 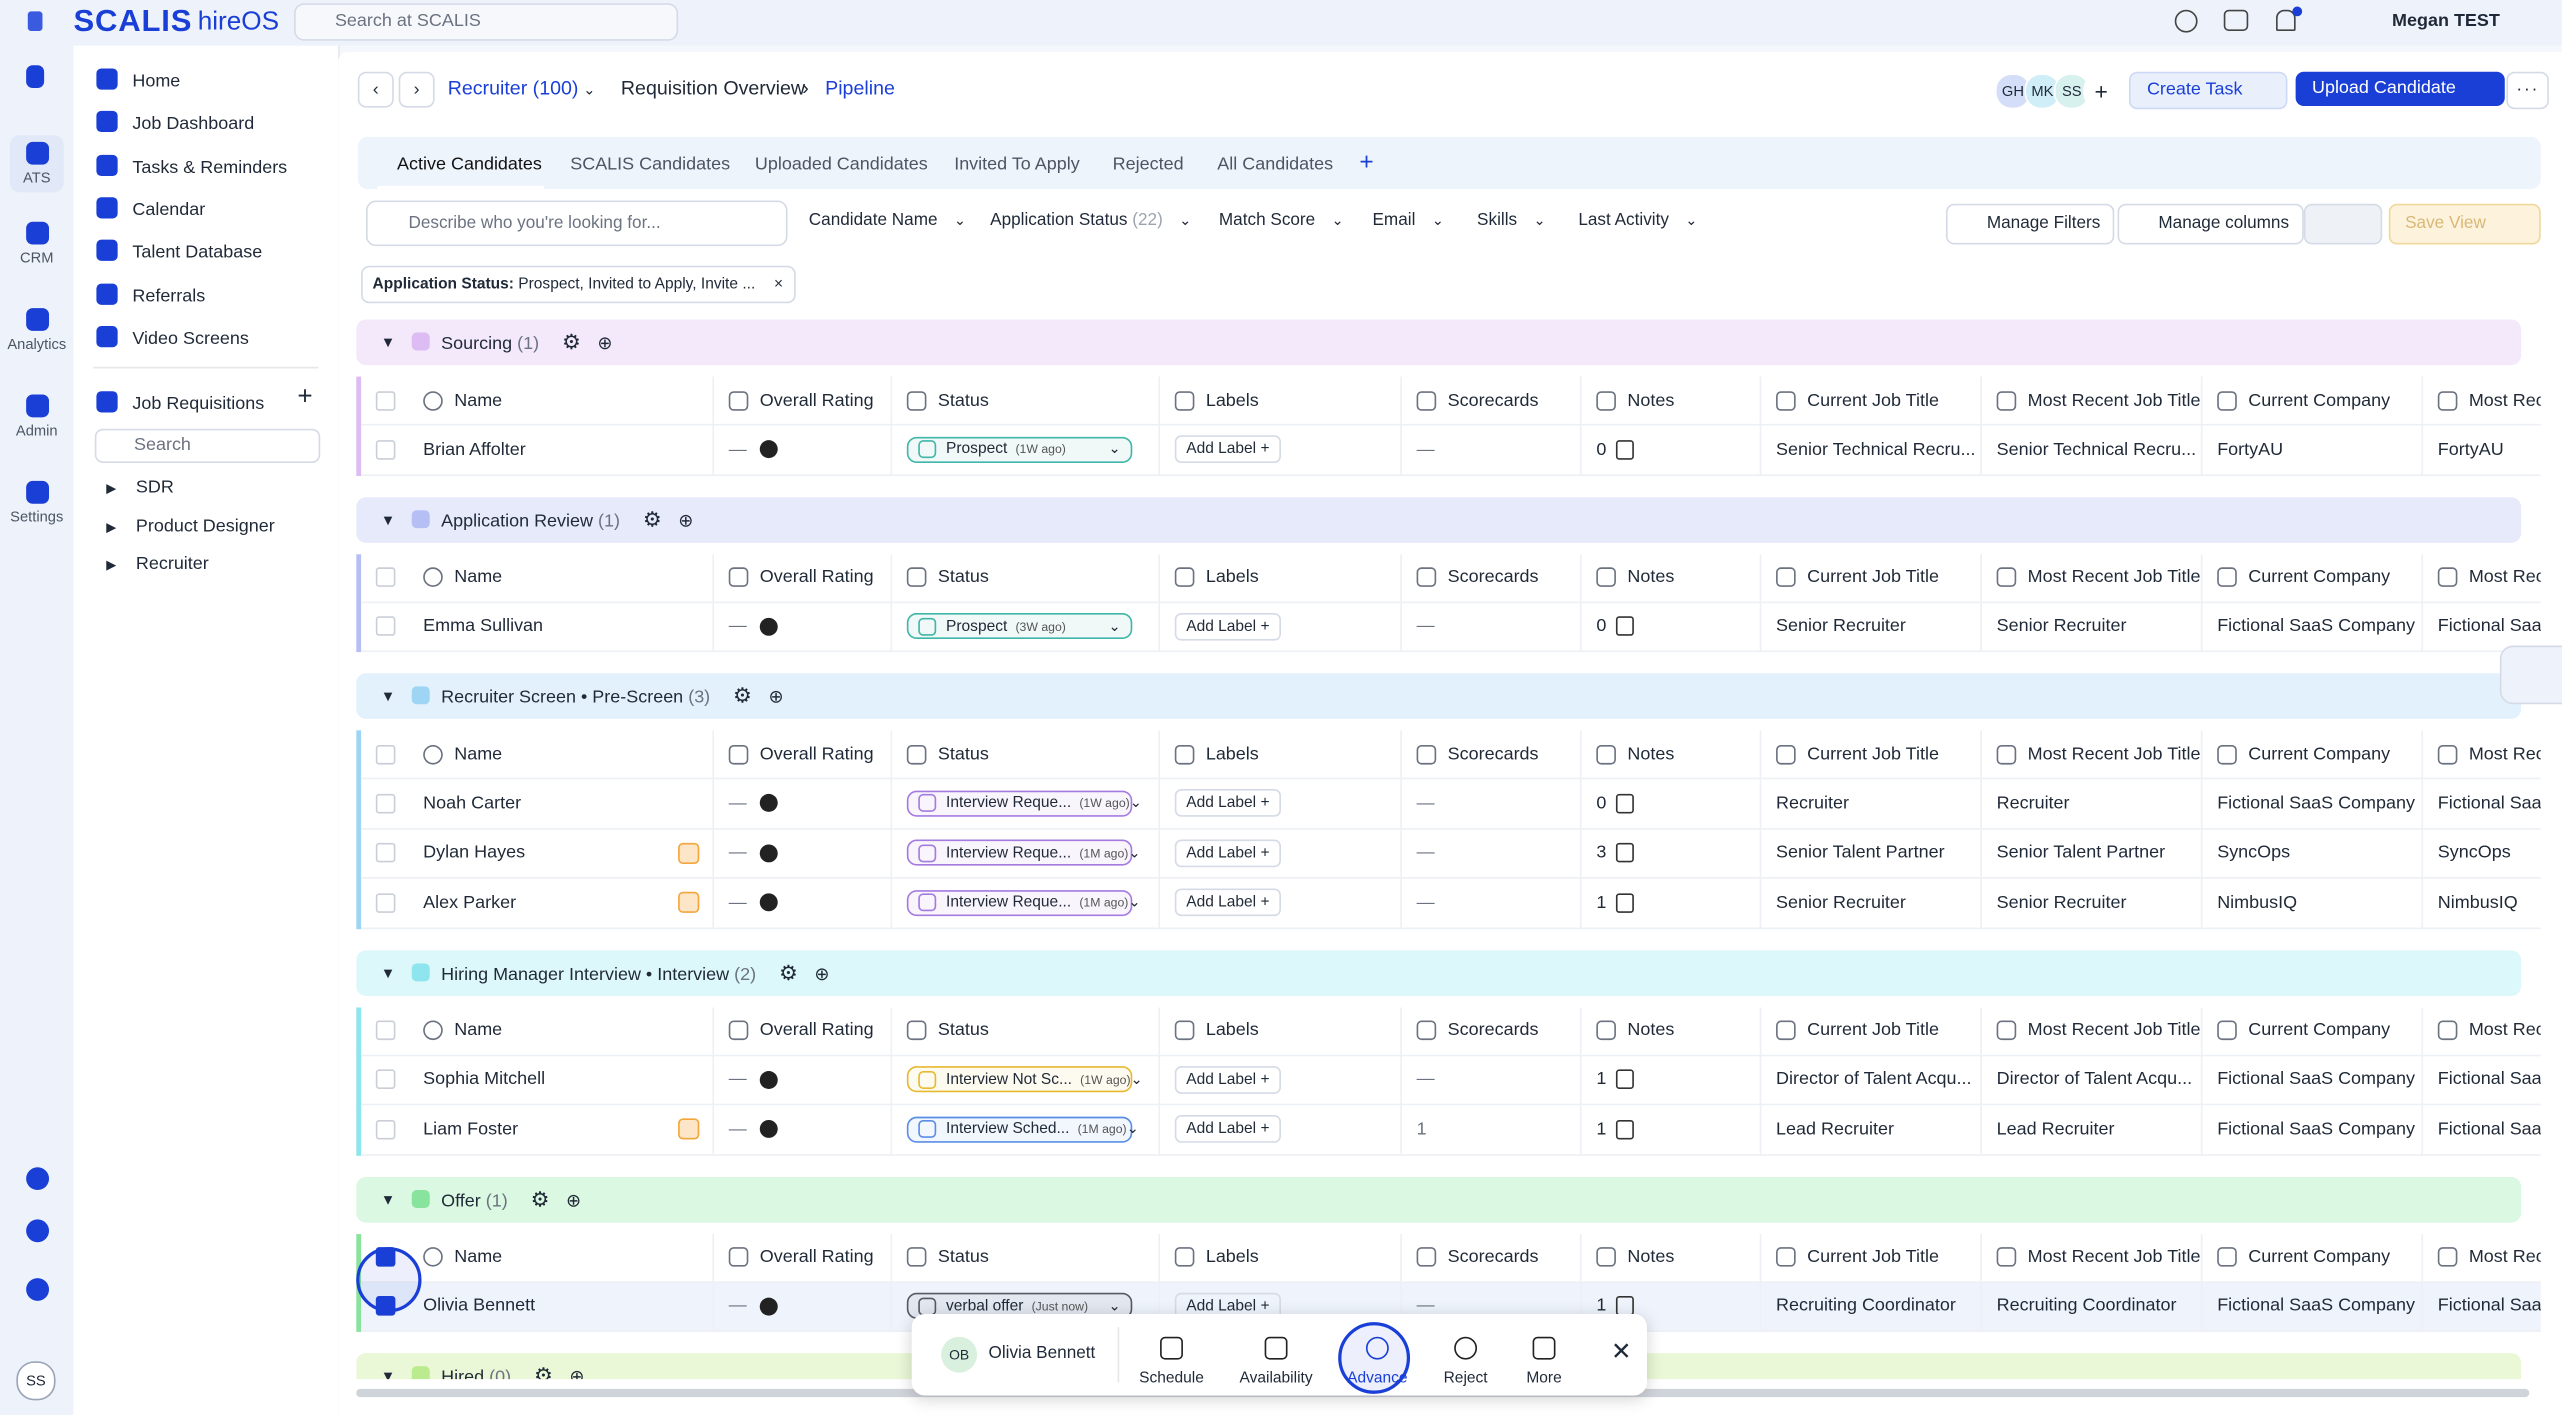 I want to click on filter-dropdown: Last Activity ⌄, so click(x=1637, y=220).